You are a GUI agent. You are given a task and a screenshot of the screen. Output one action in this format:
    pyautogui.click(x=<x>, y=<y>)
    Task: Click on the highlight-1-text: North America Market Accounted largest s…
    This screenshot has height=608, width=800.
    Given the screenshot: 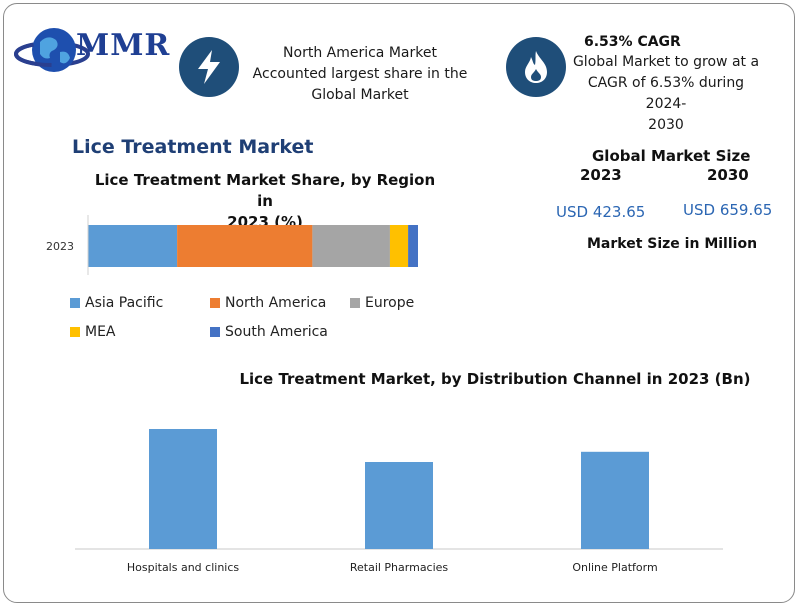 What is the action you would take?
    pyautogui.click(x=360, y=74)
    